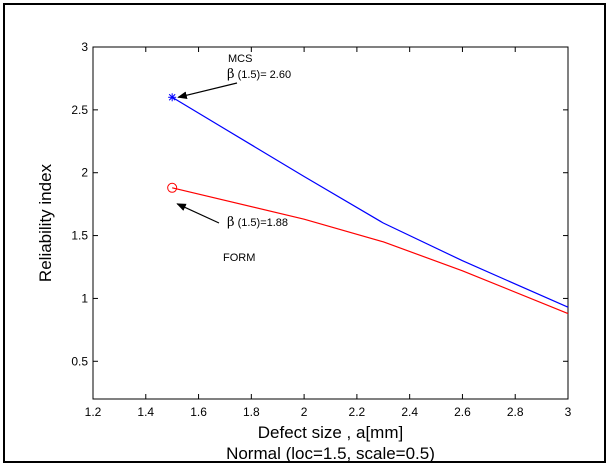 The width and height of the screenshot is (613, 466). Describe the element at coordinates (330, 453) in the screenshot. I see `x-axis-subtitle: Normal (loc=1.5, scale=0.5)` at that location.